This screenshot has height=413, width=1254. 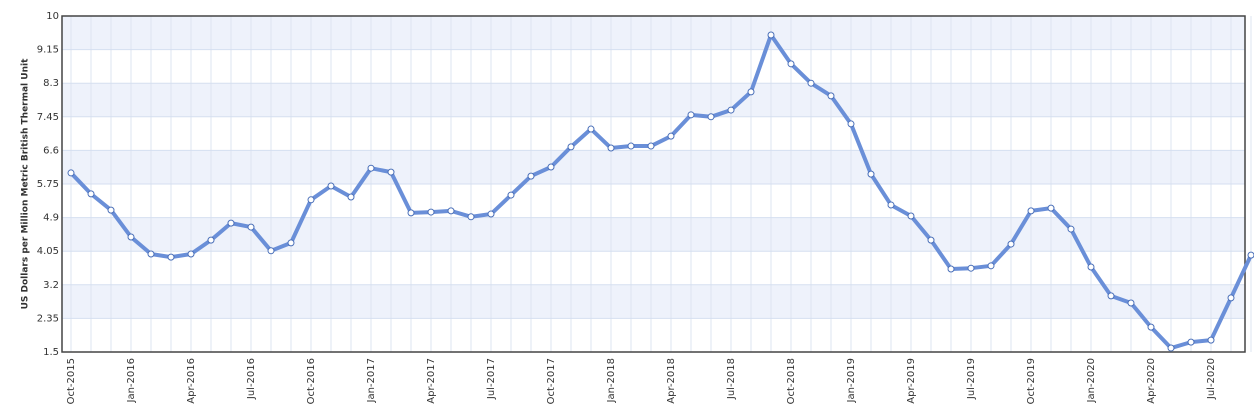 I want to click on x-tick-label: Apr-2017, so click(x=431, y=381).